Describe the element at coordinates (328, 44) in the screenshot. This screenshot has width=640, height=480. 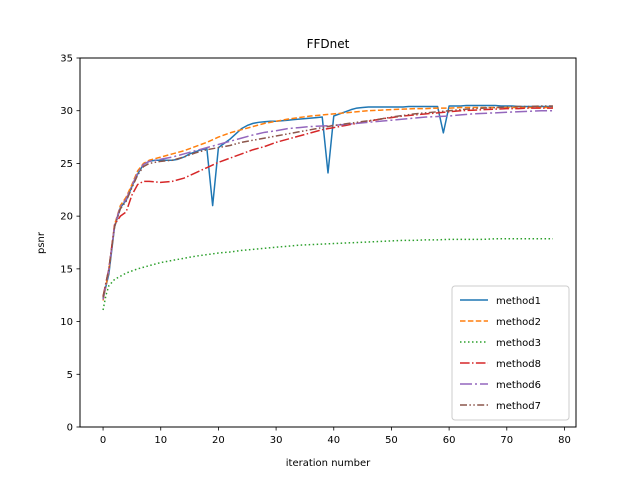
I see `chart-title: FFDnet` at that location.